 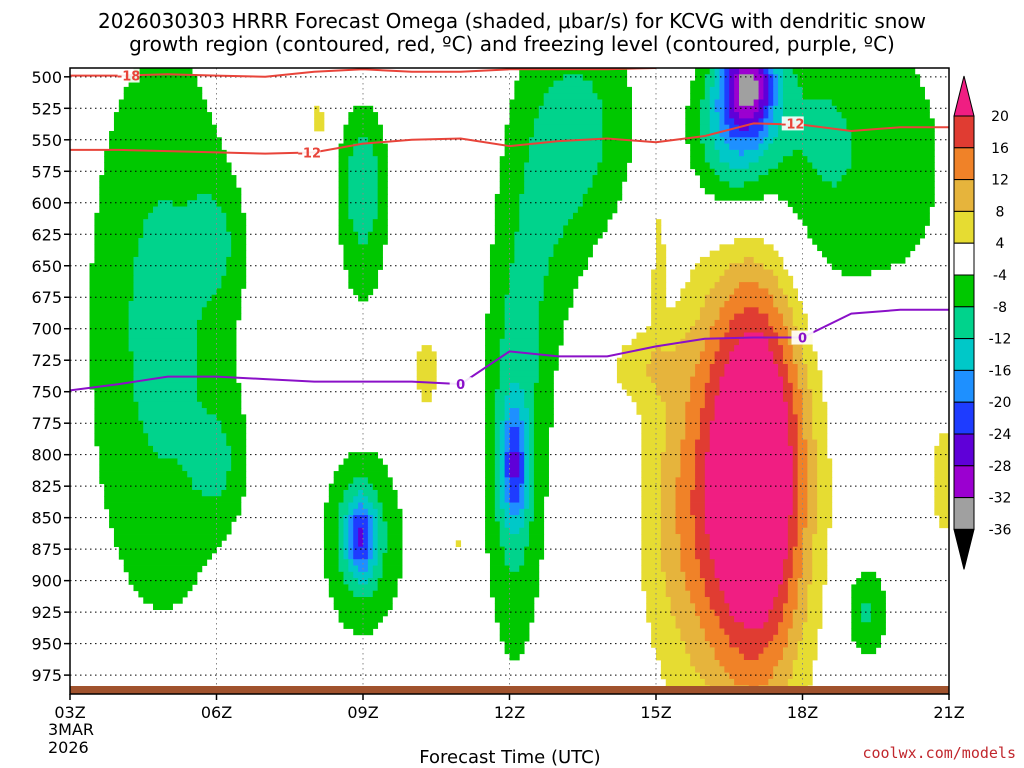 What do you see at coordinates (1000, 276) in the screenshot?
I see `colorbar-label: -4` at bounding box center [1000, 276].